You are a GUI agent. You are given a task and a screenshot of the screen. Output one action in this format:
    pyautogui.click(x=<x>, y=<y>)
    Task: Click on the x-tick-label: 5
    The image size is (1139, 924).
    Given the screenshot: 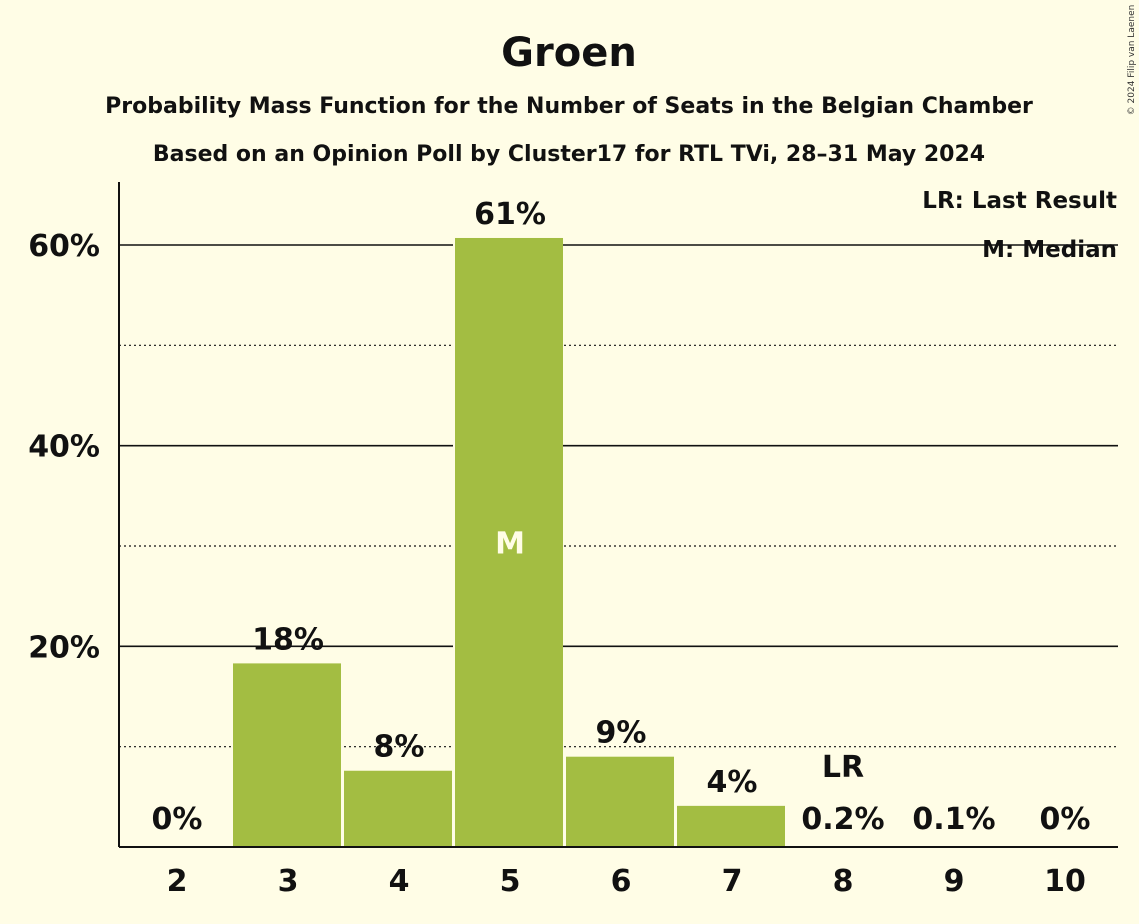 What is the action you would take?
    pyautogui.click(x=510, y=881)
    